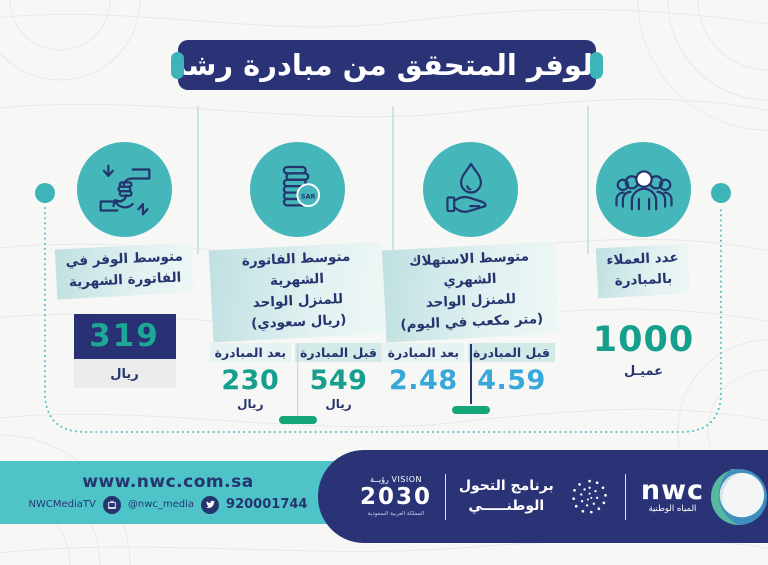 The height and width of the screenshot is (565, 768). What do you see at coordinates (739, 496) in the screenshot?
I see `nwc-sphere-icon` at bounding box center [739, 496].